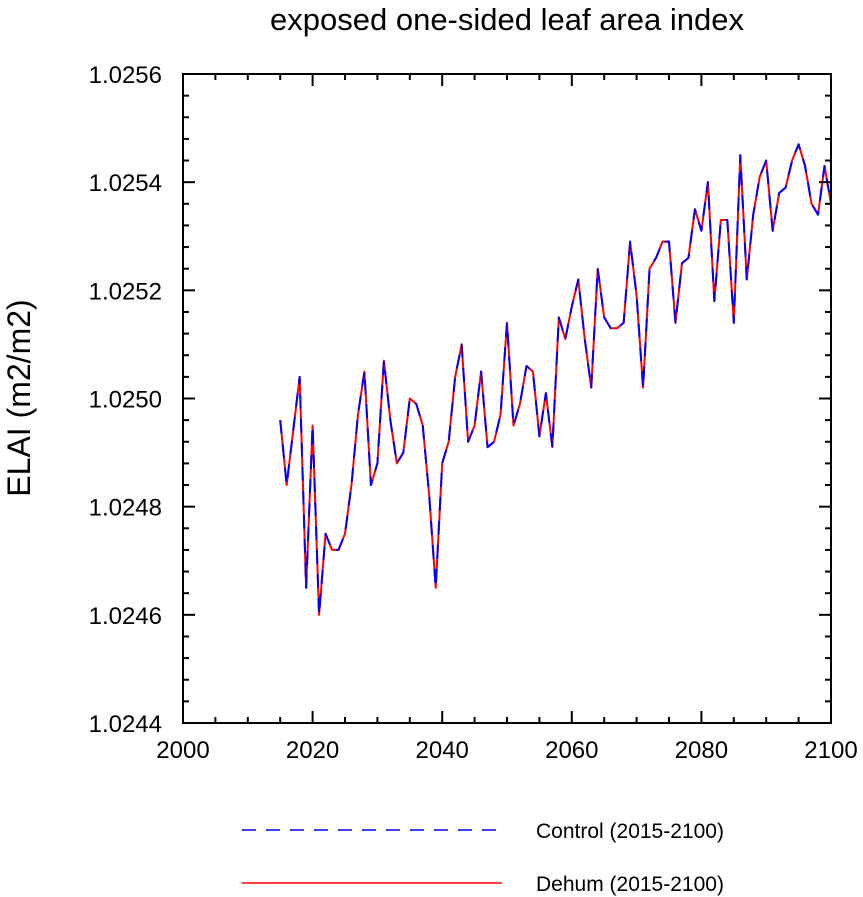 The height and width of the screenshot is (897, 863). Describe the element at coordinates (125, 616) in the screenshot. I see `y-tick-label: 1.0246` at that location.